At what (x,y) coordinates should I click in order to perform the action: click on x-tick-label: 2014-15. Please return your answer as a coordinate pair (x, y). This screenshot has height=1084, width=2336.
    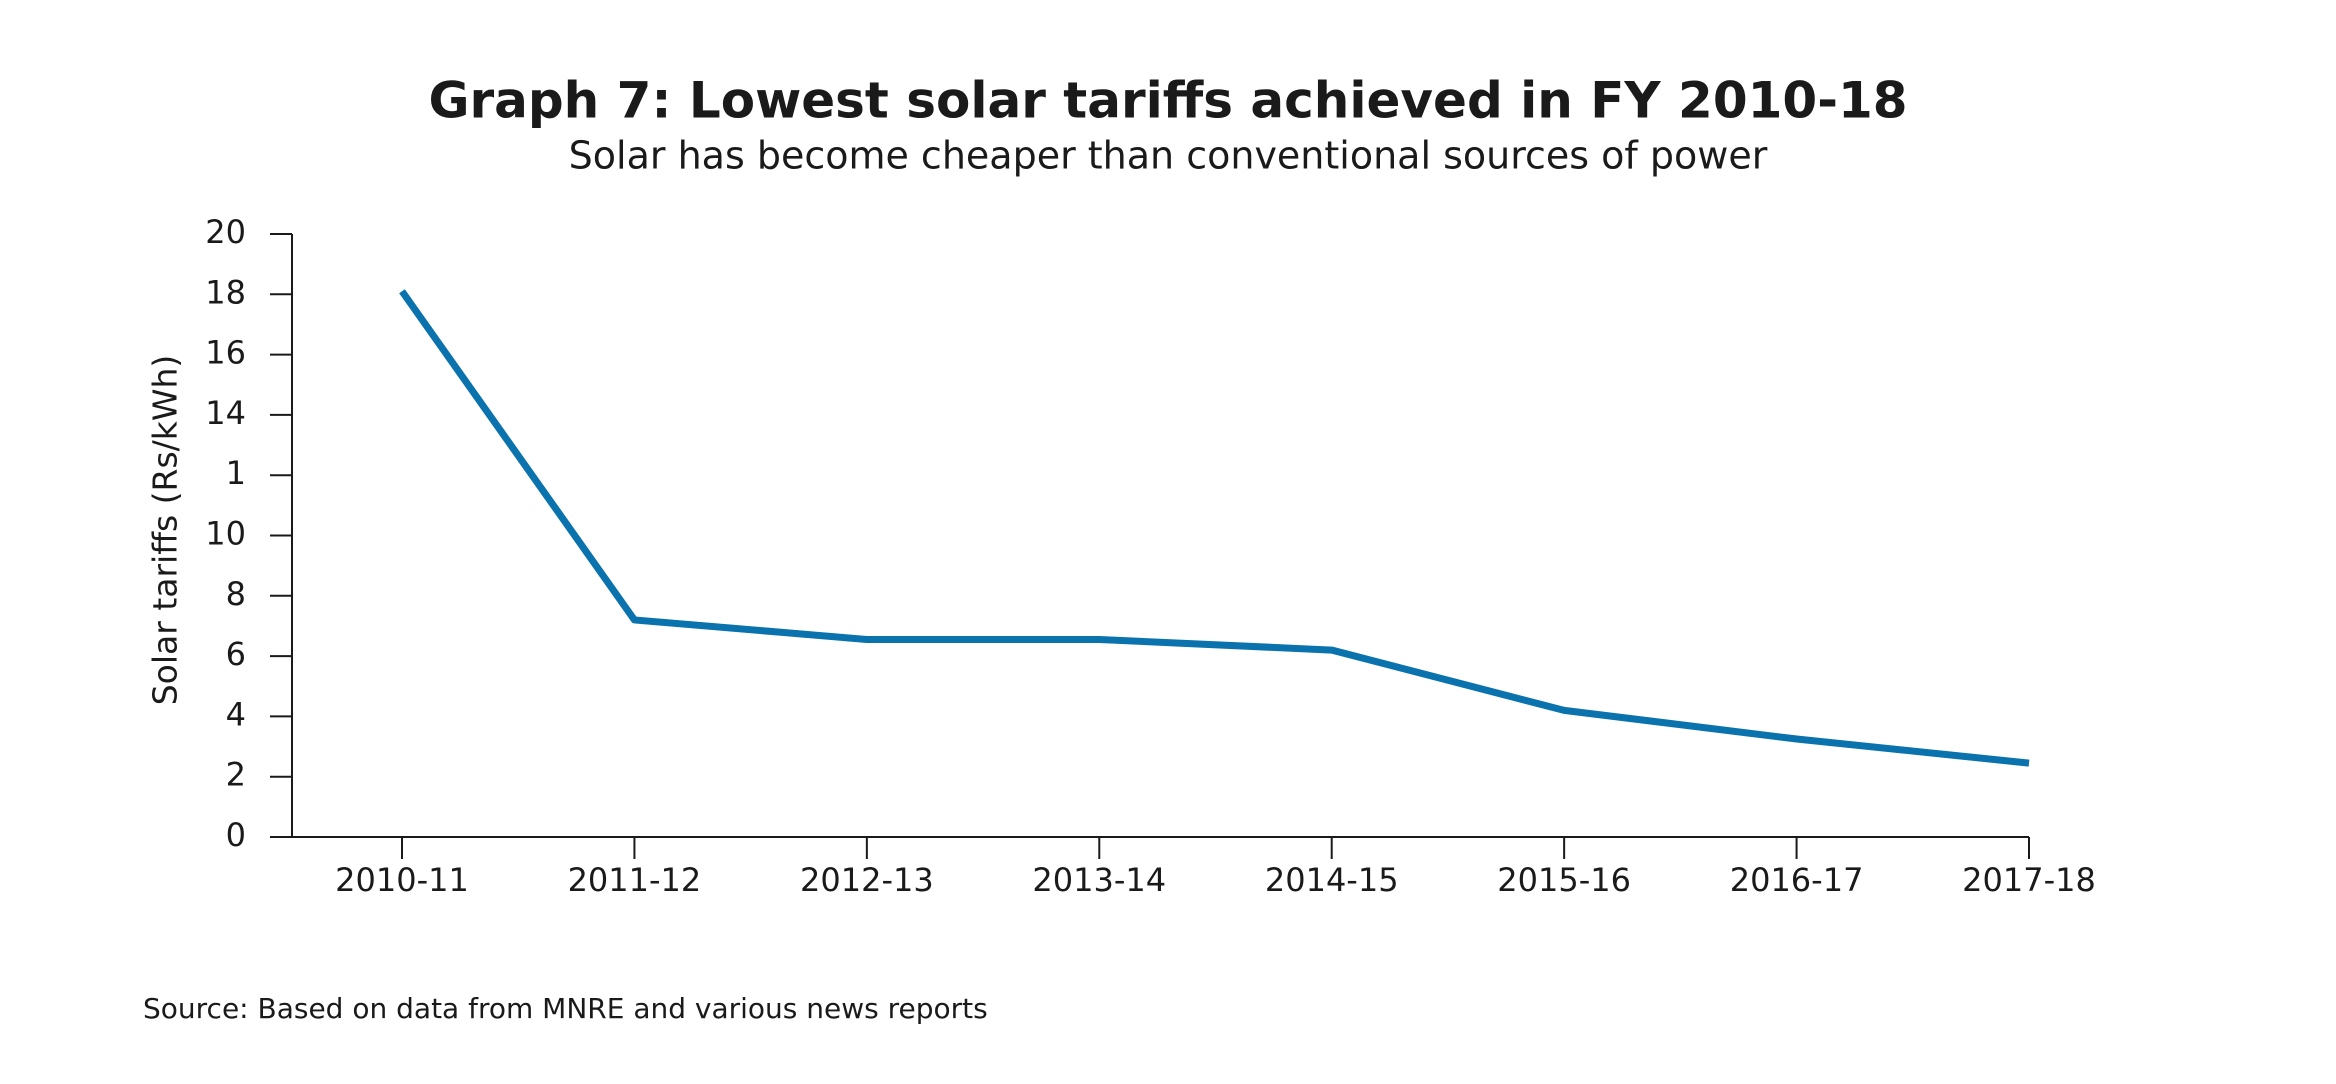
    Looking at the image, I should click on (1332, 880).